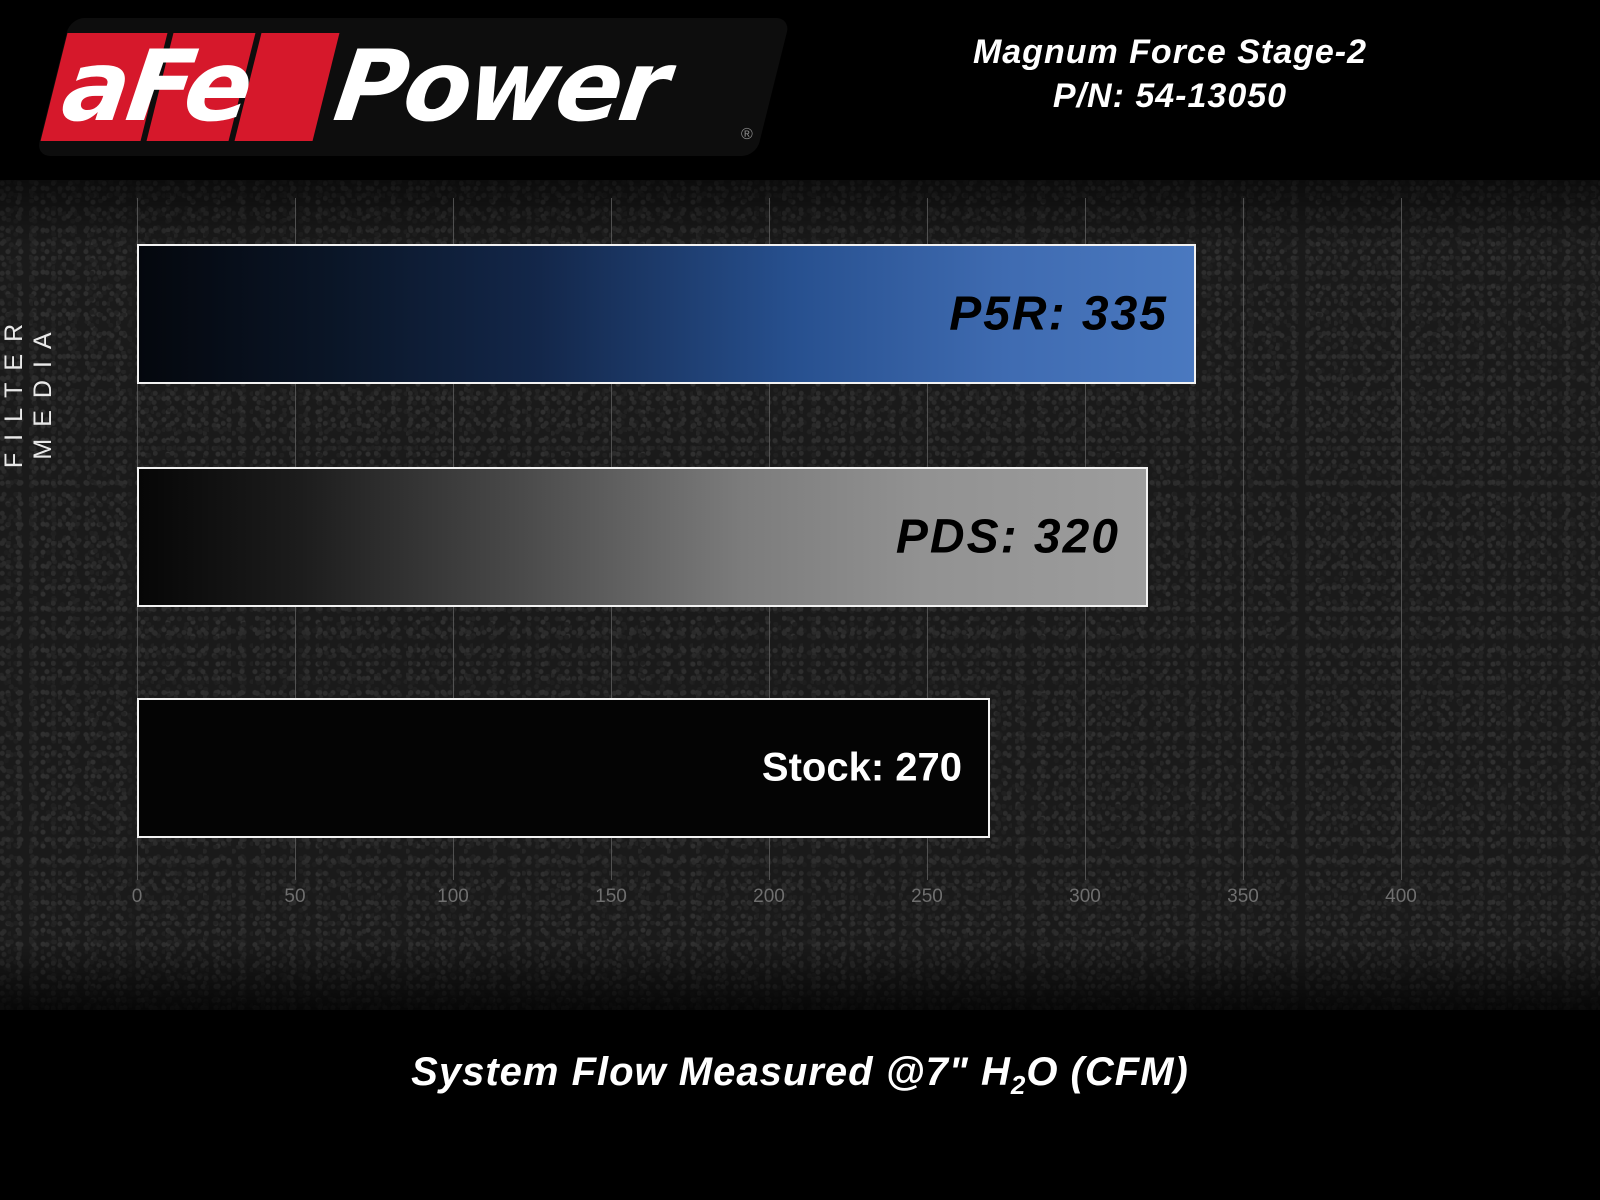  Describe the element at coordinates (1085, 896) in the screenshot. I see `xtick-300: 300` at that location.